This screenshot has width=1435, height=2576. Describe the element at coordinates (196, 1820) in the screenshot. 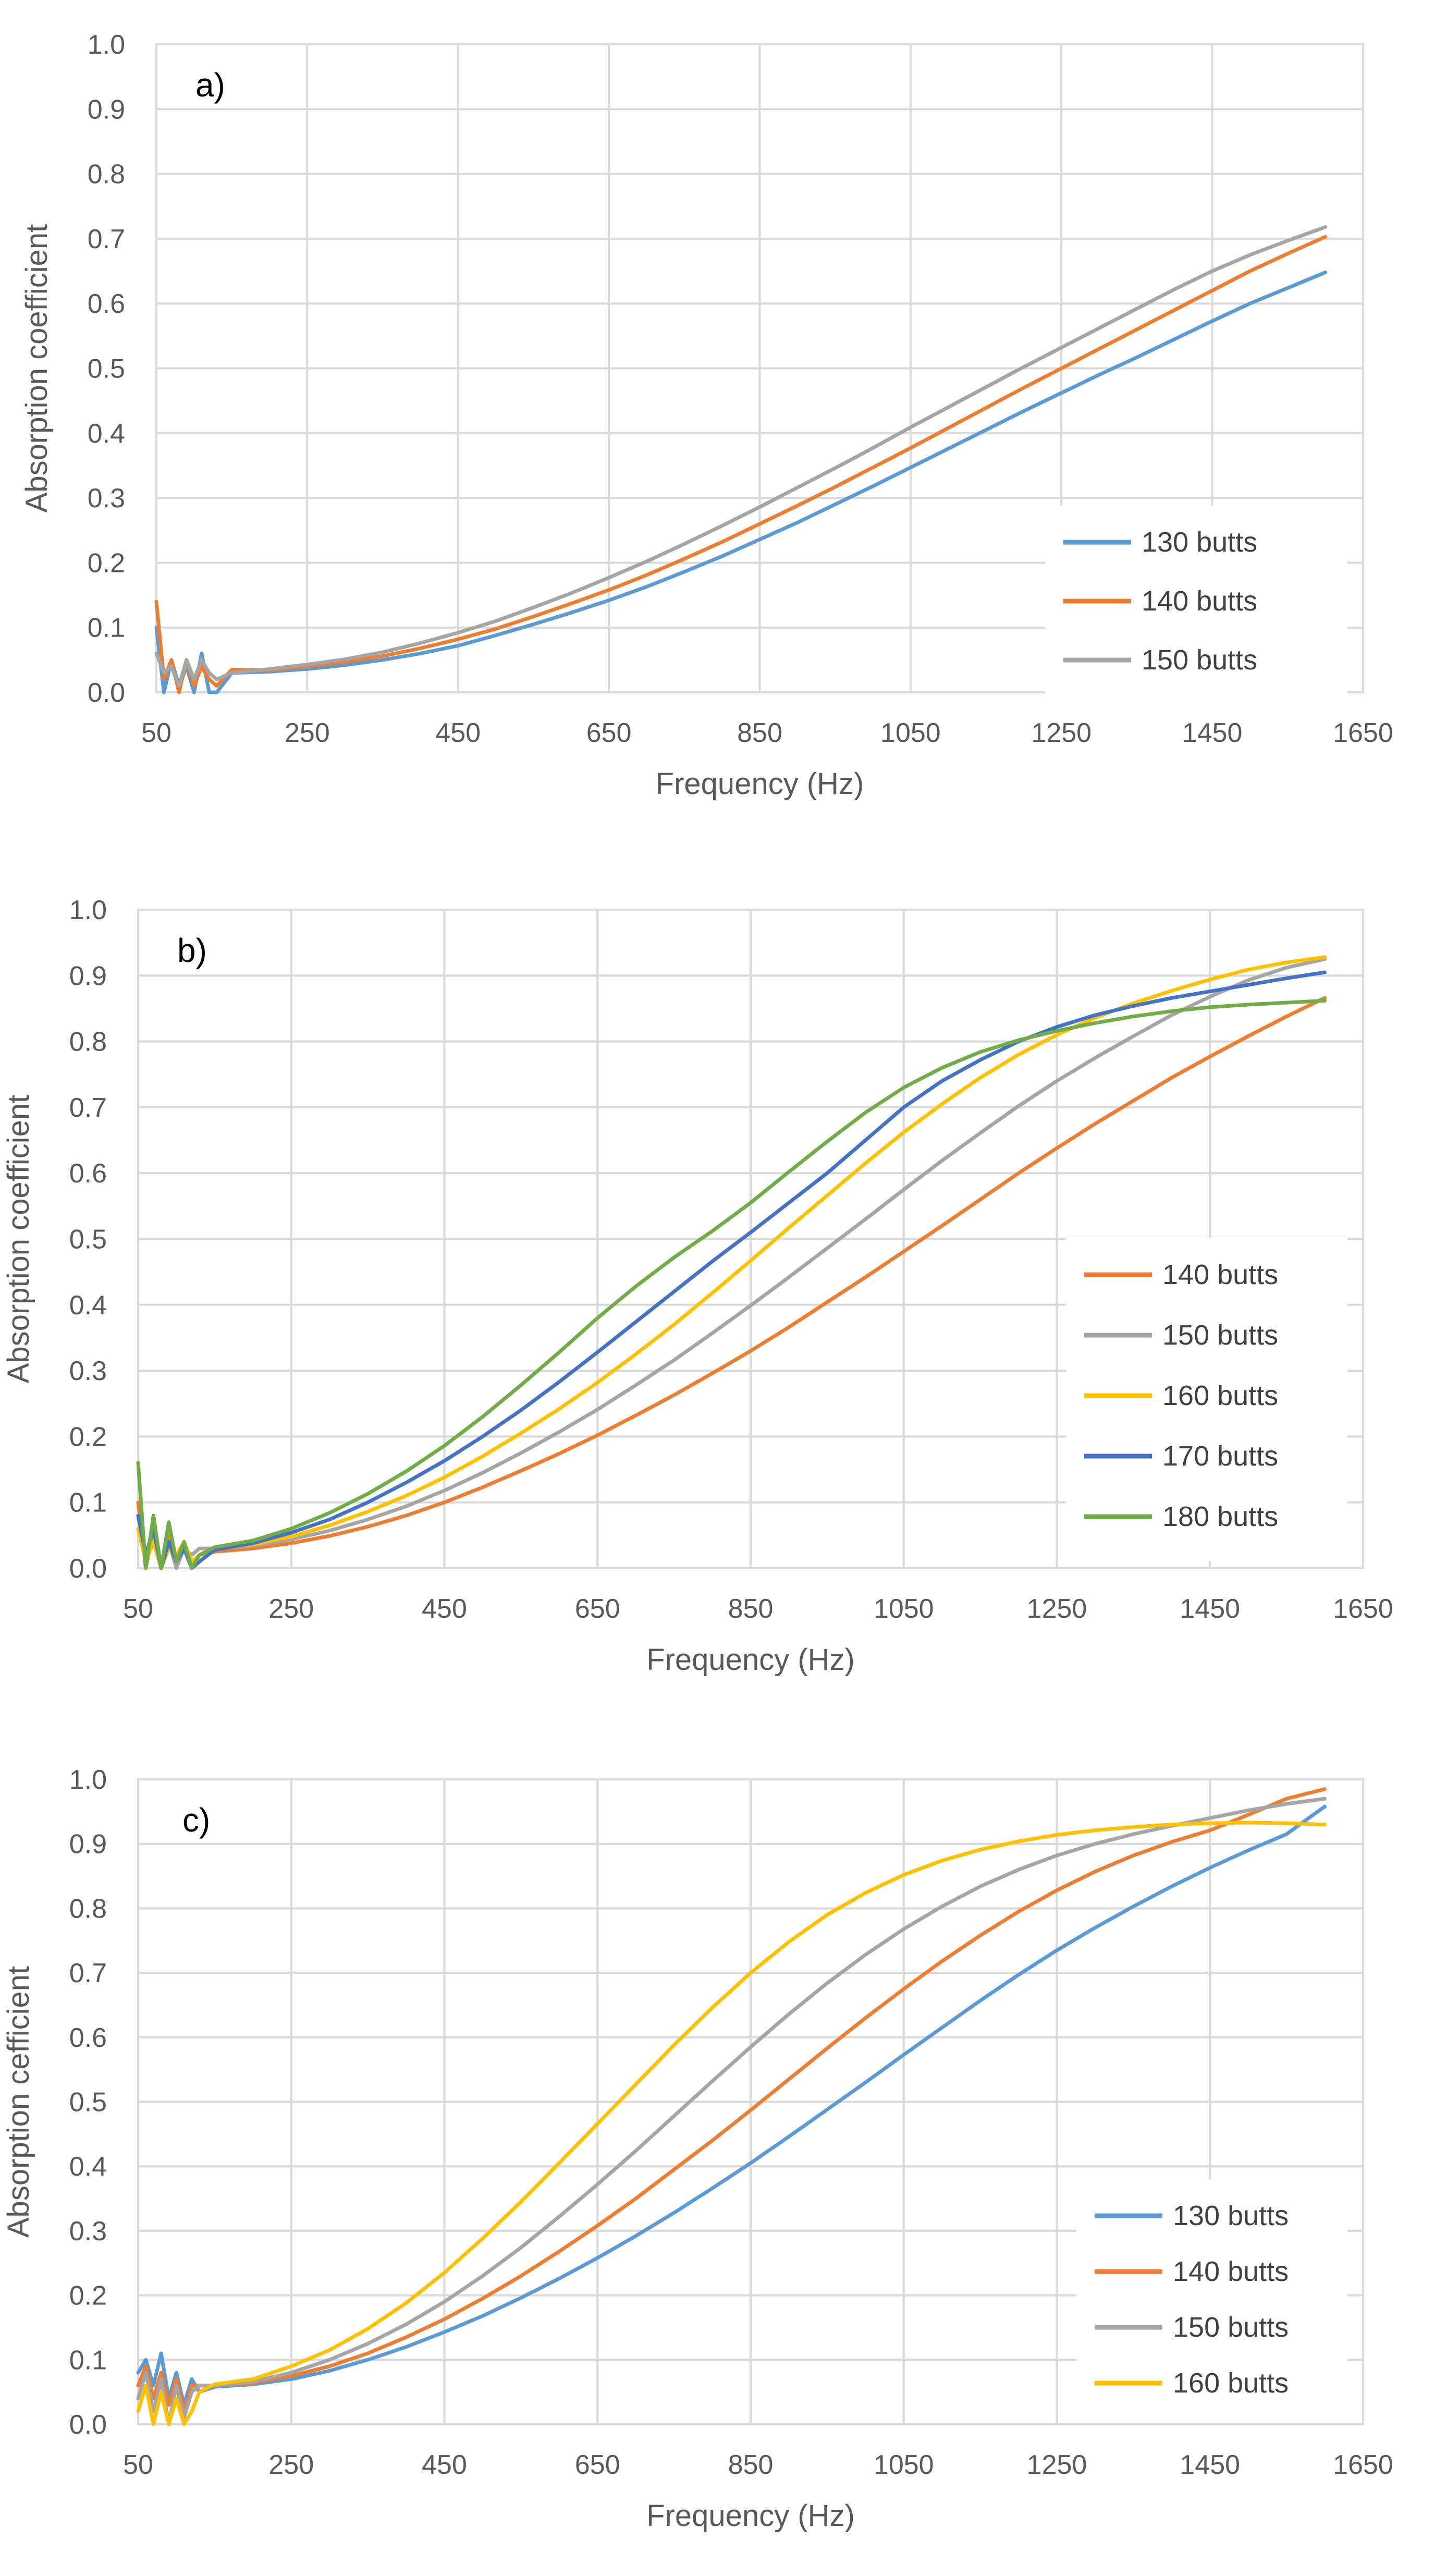

I see `panel-label: c)` at that location.